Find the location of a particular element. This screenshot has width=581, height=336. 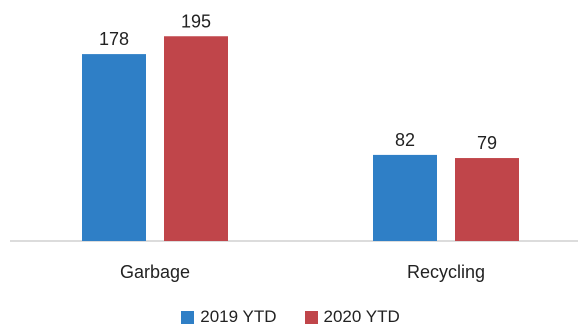

legend-item-2020: 2020 YTD is located at coordinates (352, 317).